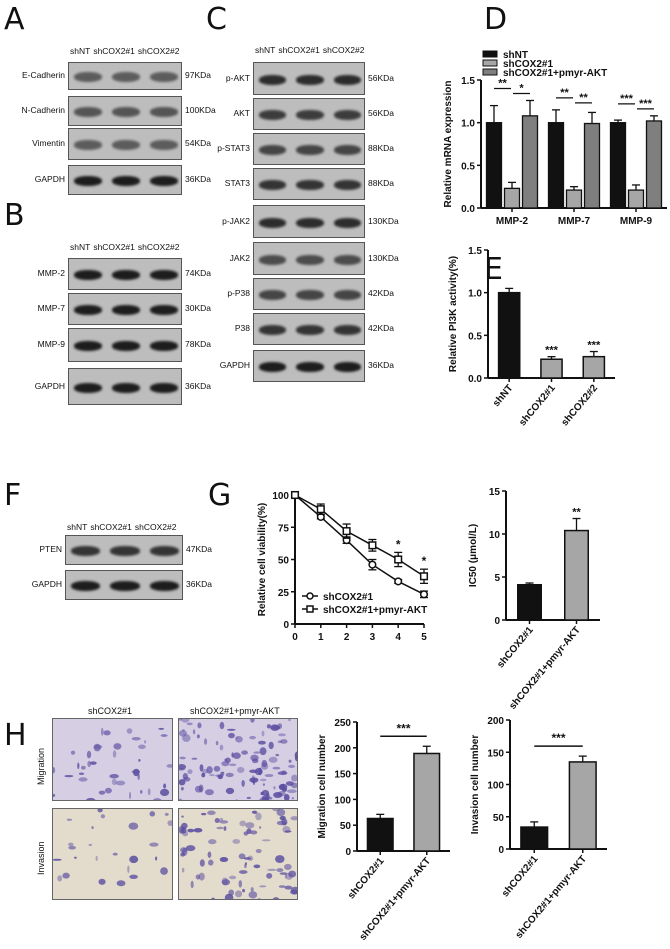 The width and height of the screenshot is (670, 949). What do you see at coordinates (381, 77) in the screenshot?
I see `molecular-weight: 56KDa` at bounding box center [381, 77].